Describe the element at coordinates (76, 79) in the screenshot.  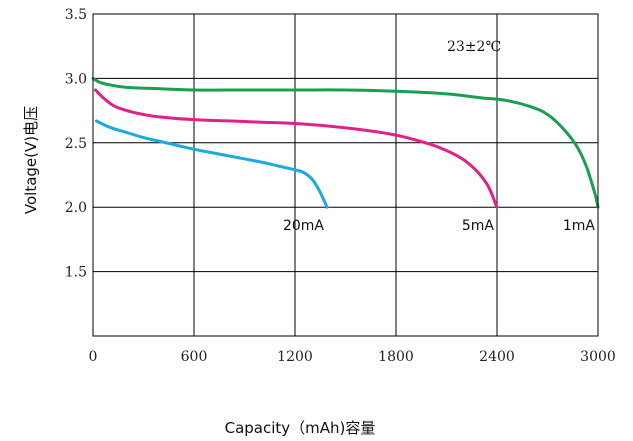
I see `y-tick-label: 3.0` at that location.